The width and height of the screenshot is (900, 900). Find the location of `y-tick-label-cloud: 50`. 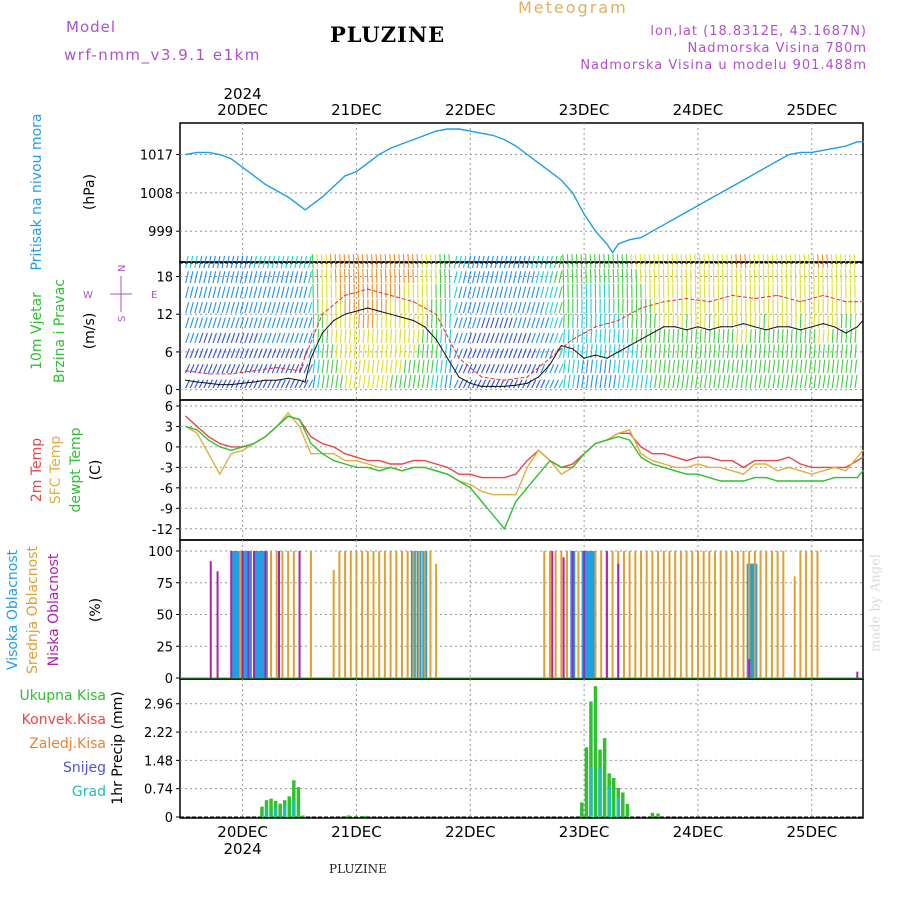

y-tick-label-cloud: 50 is located at coordinates (164, 616).